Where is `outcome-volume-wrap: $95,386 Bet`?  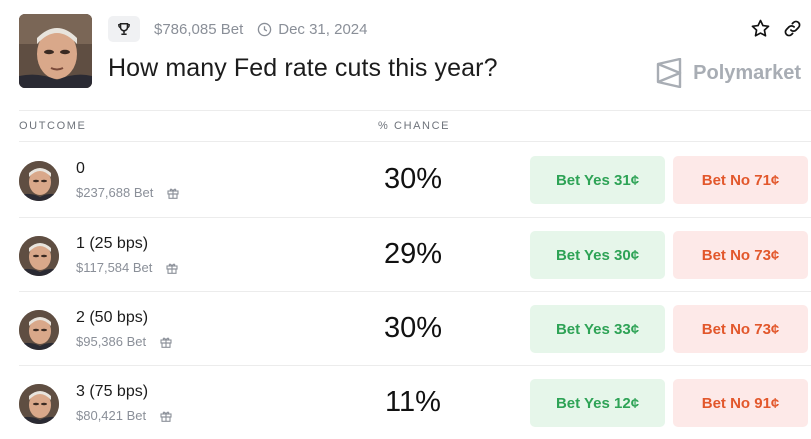 outcome-volume-wrap: $95,386 Bet is located at coordinates (124, 341).